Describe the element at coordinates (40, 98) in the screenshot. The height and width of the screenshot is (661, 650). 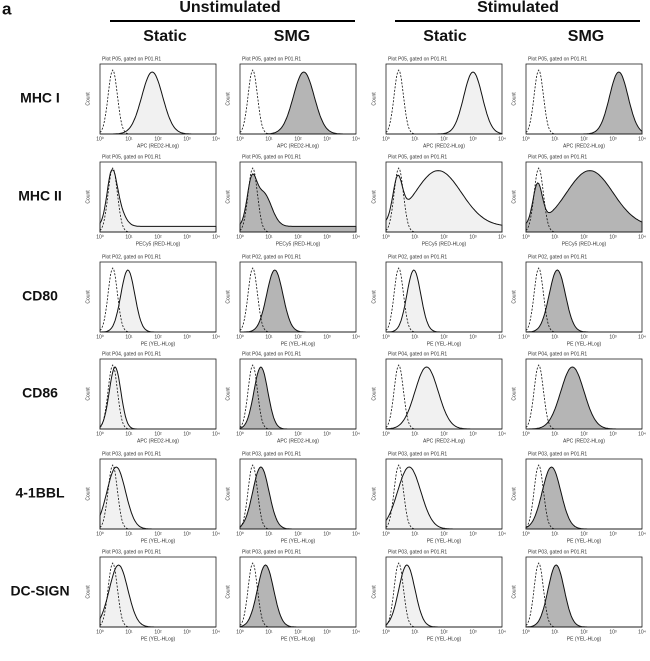
I see `row-label: MHC I` at that location.